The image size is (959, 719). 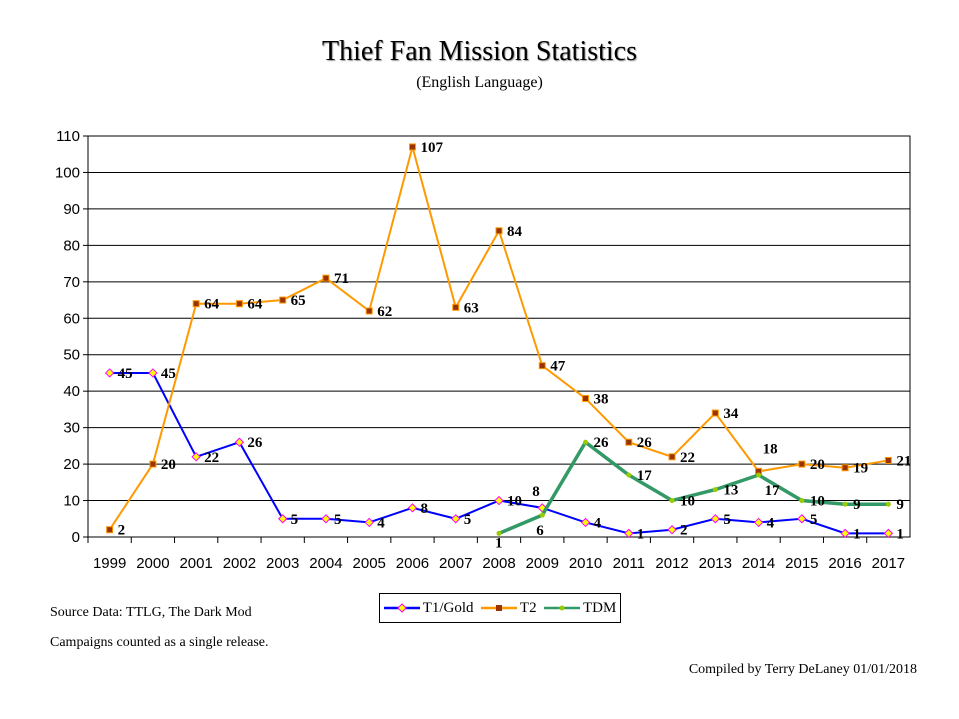 I want to click on chart-subtitle: (English Language), so click(x=479, y=82).